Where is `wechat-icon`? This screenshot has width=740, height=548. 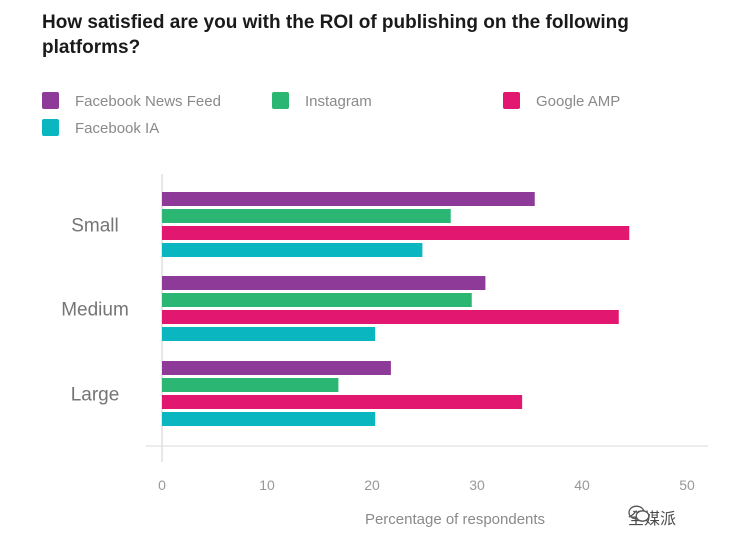
wechat-icon is located at coordinates (639, 513).